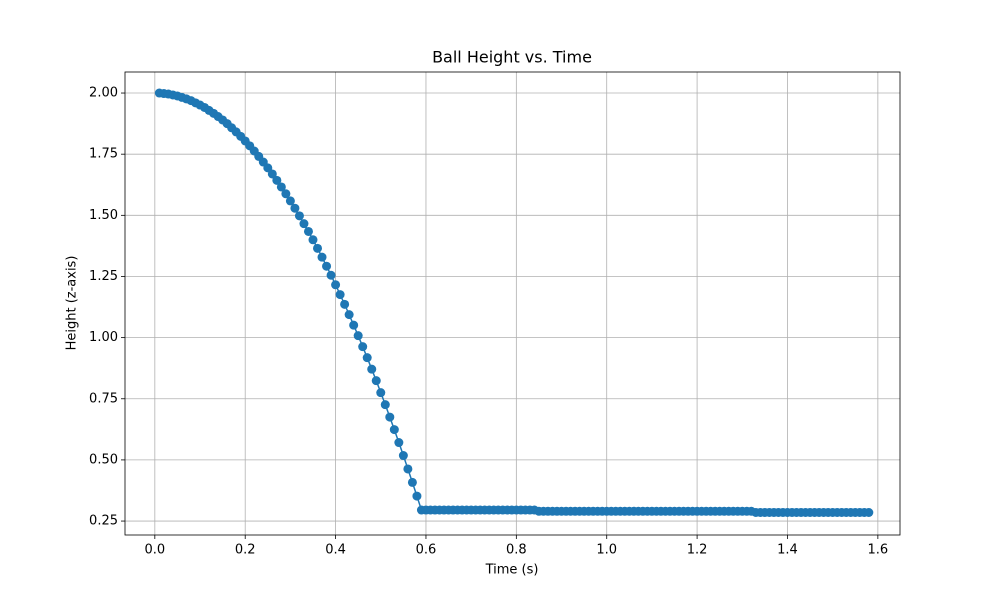 The width and height of the screenshot is (1000, 600). Describe the element at coordinates (103, 398) in the screenshot. I see `y-tick-label: 0.75` at that location.